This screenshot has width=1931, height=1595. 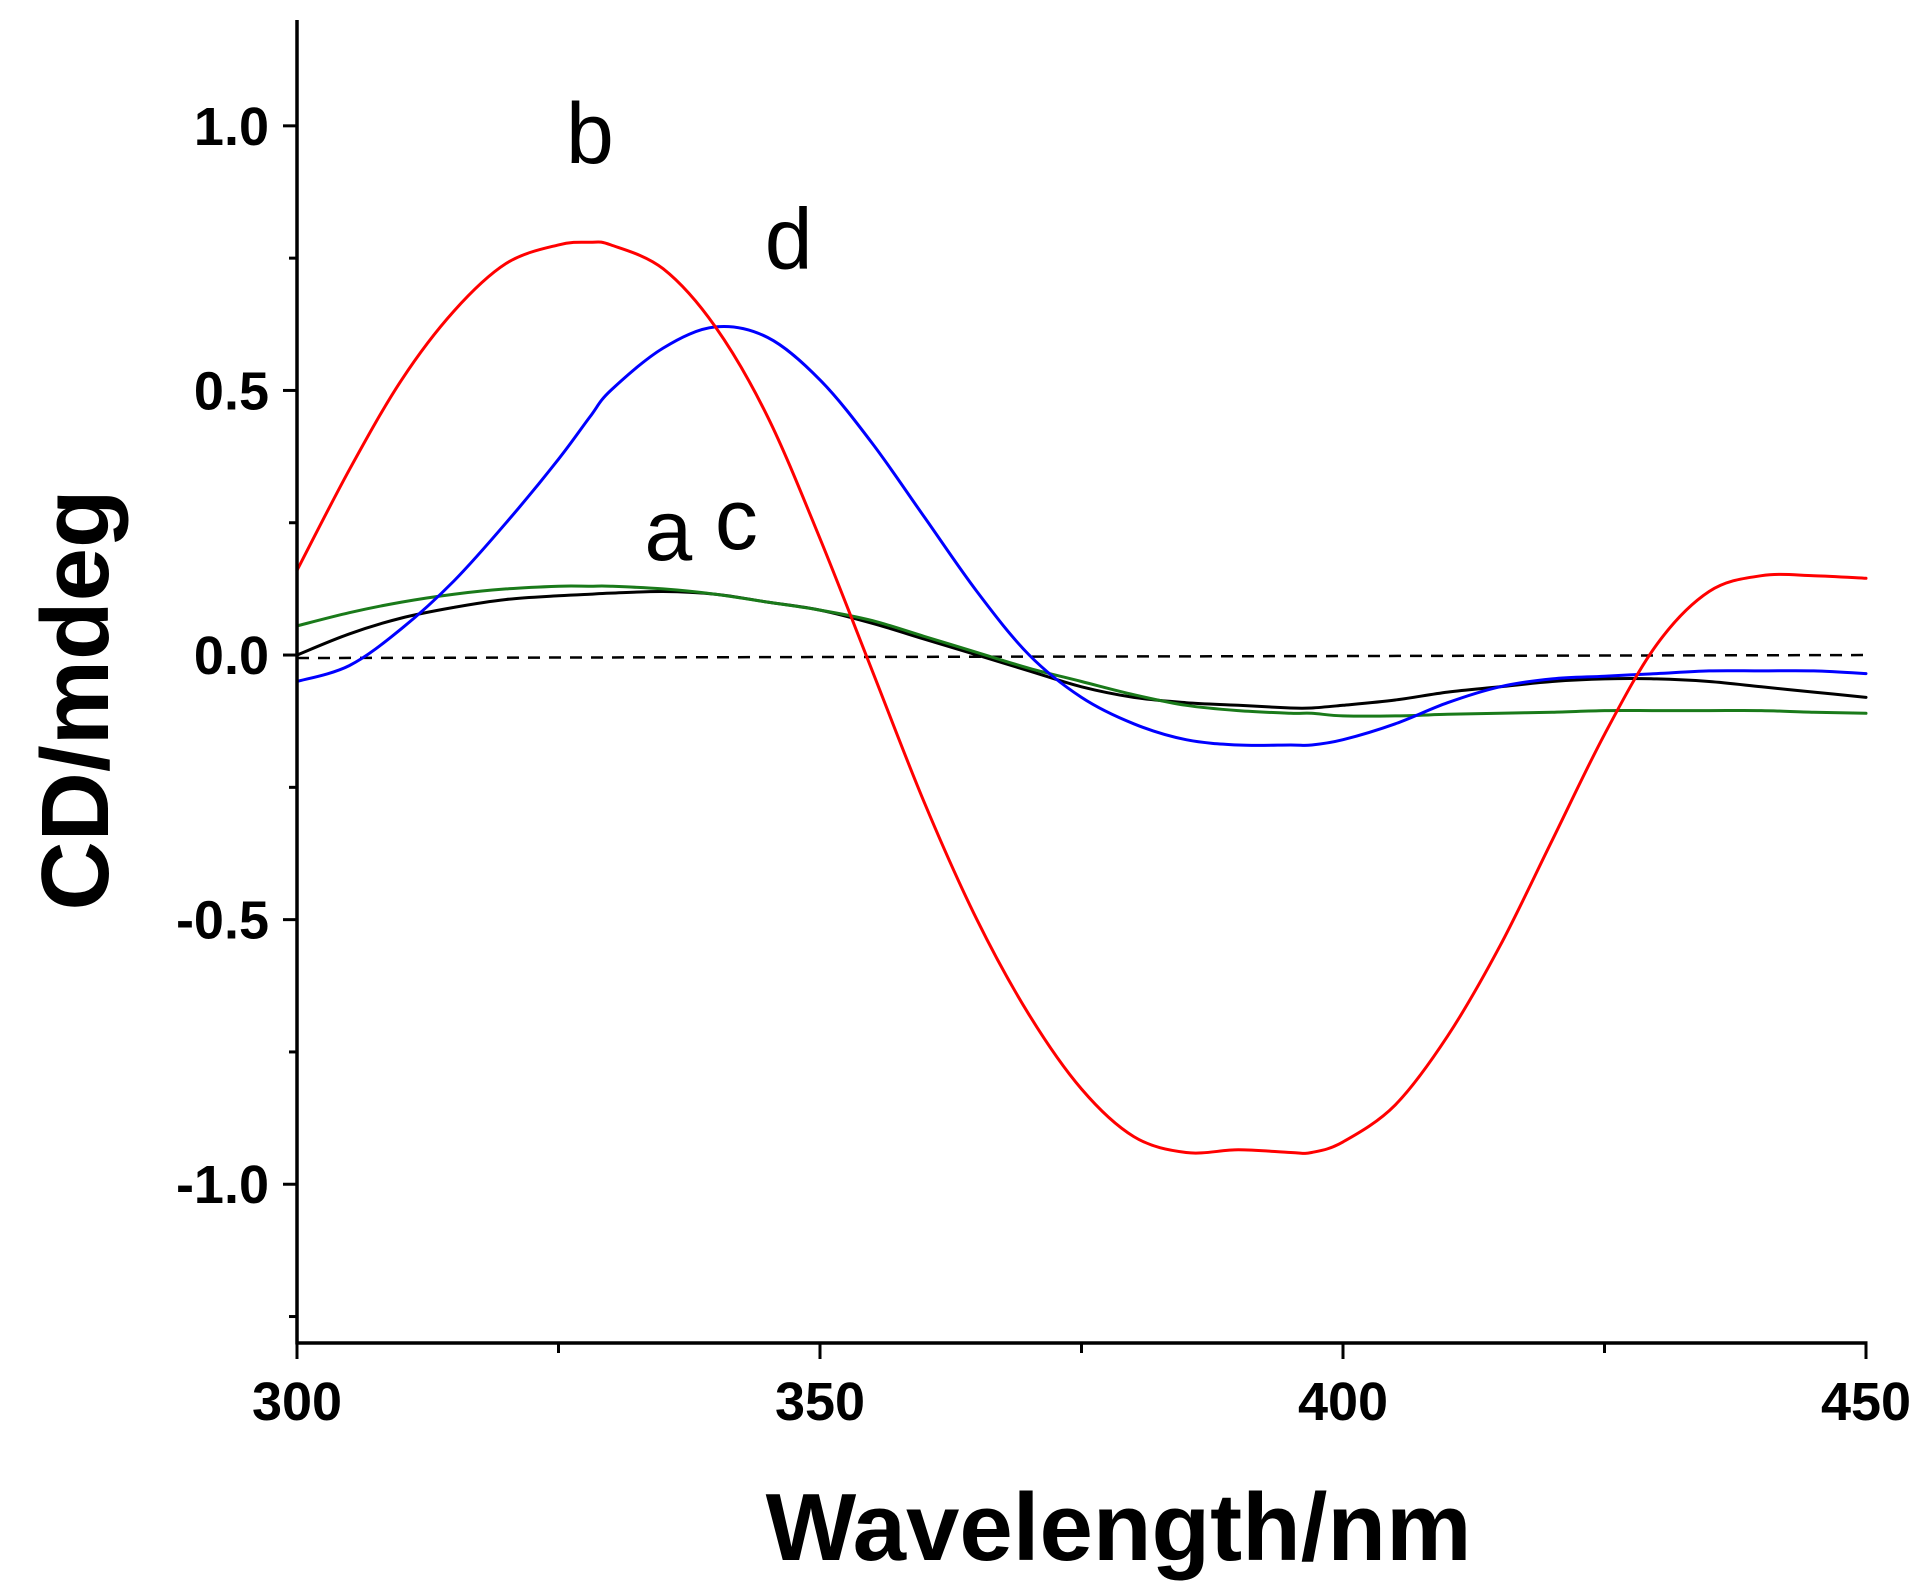 I want to click on y-tick-label: 0.5, so click(x=231, y=391).